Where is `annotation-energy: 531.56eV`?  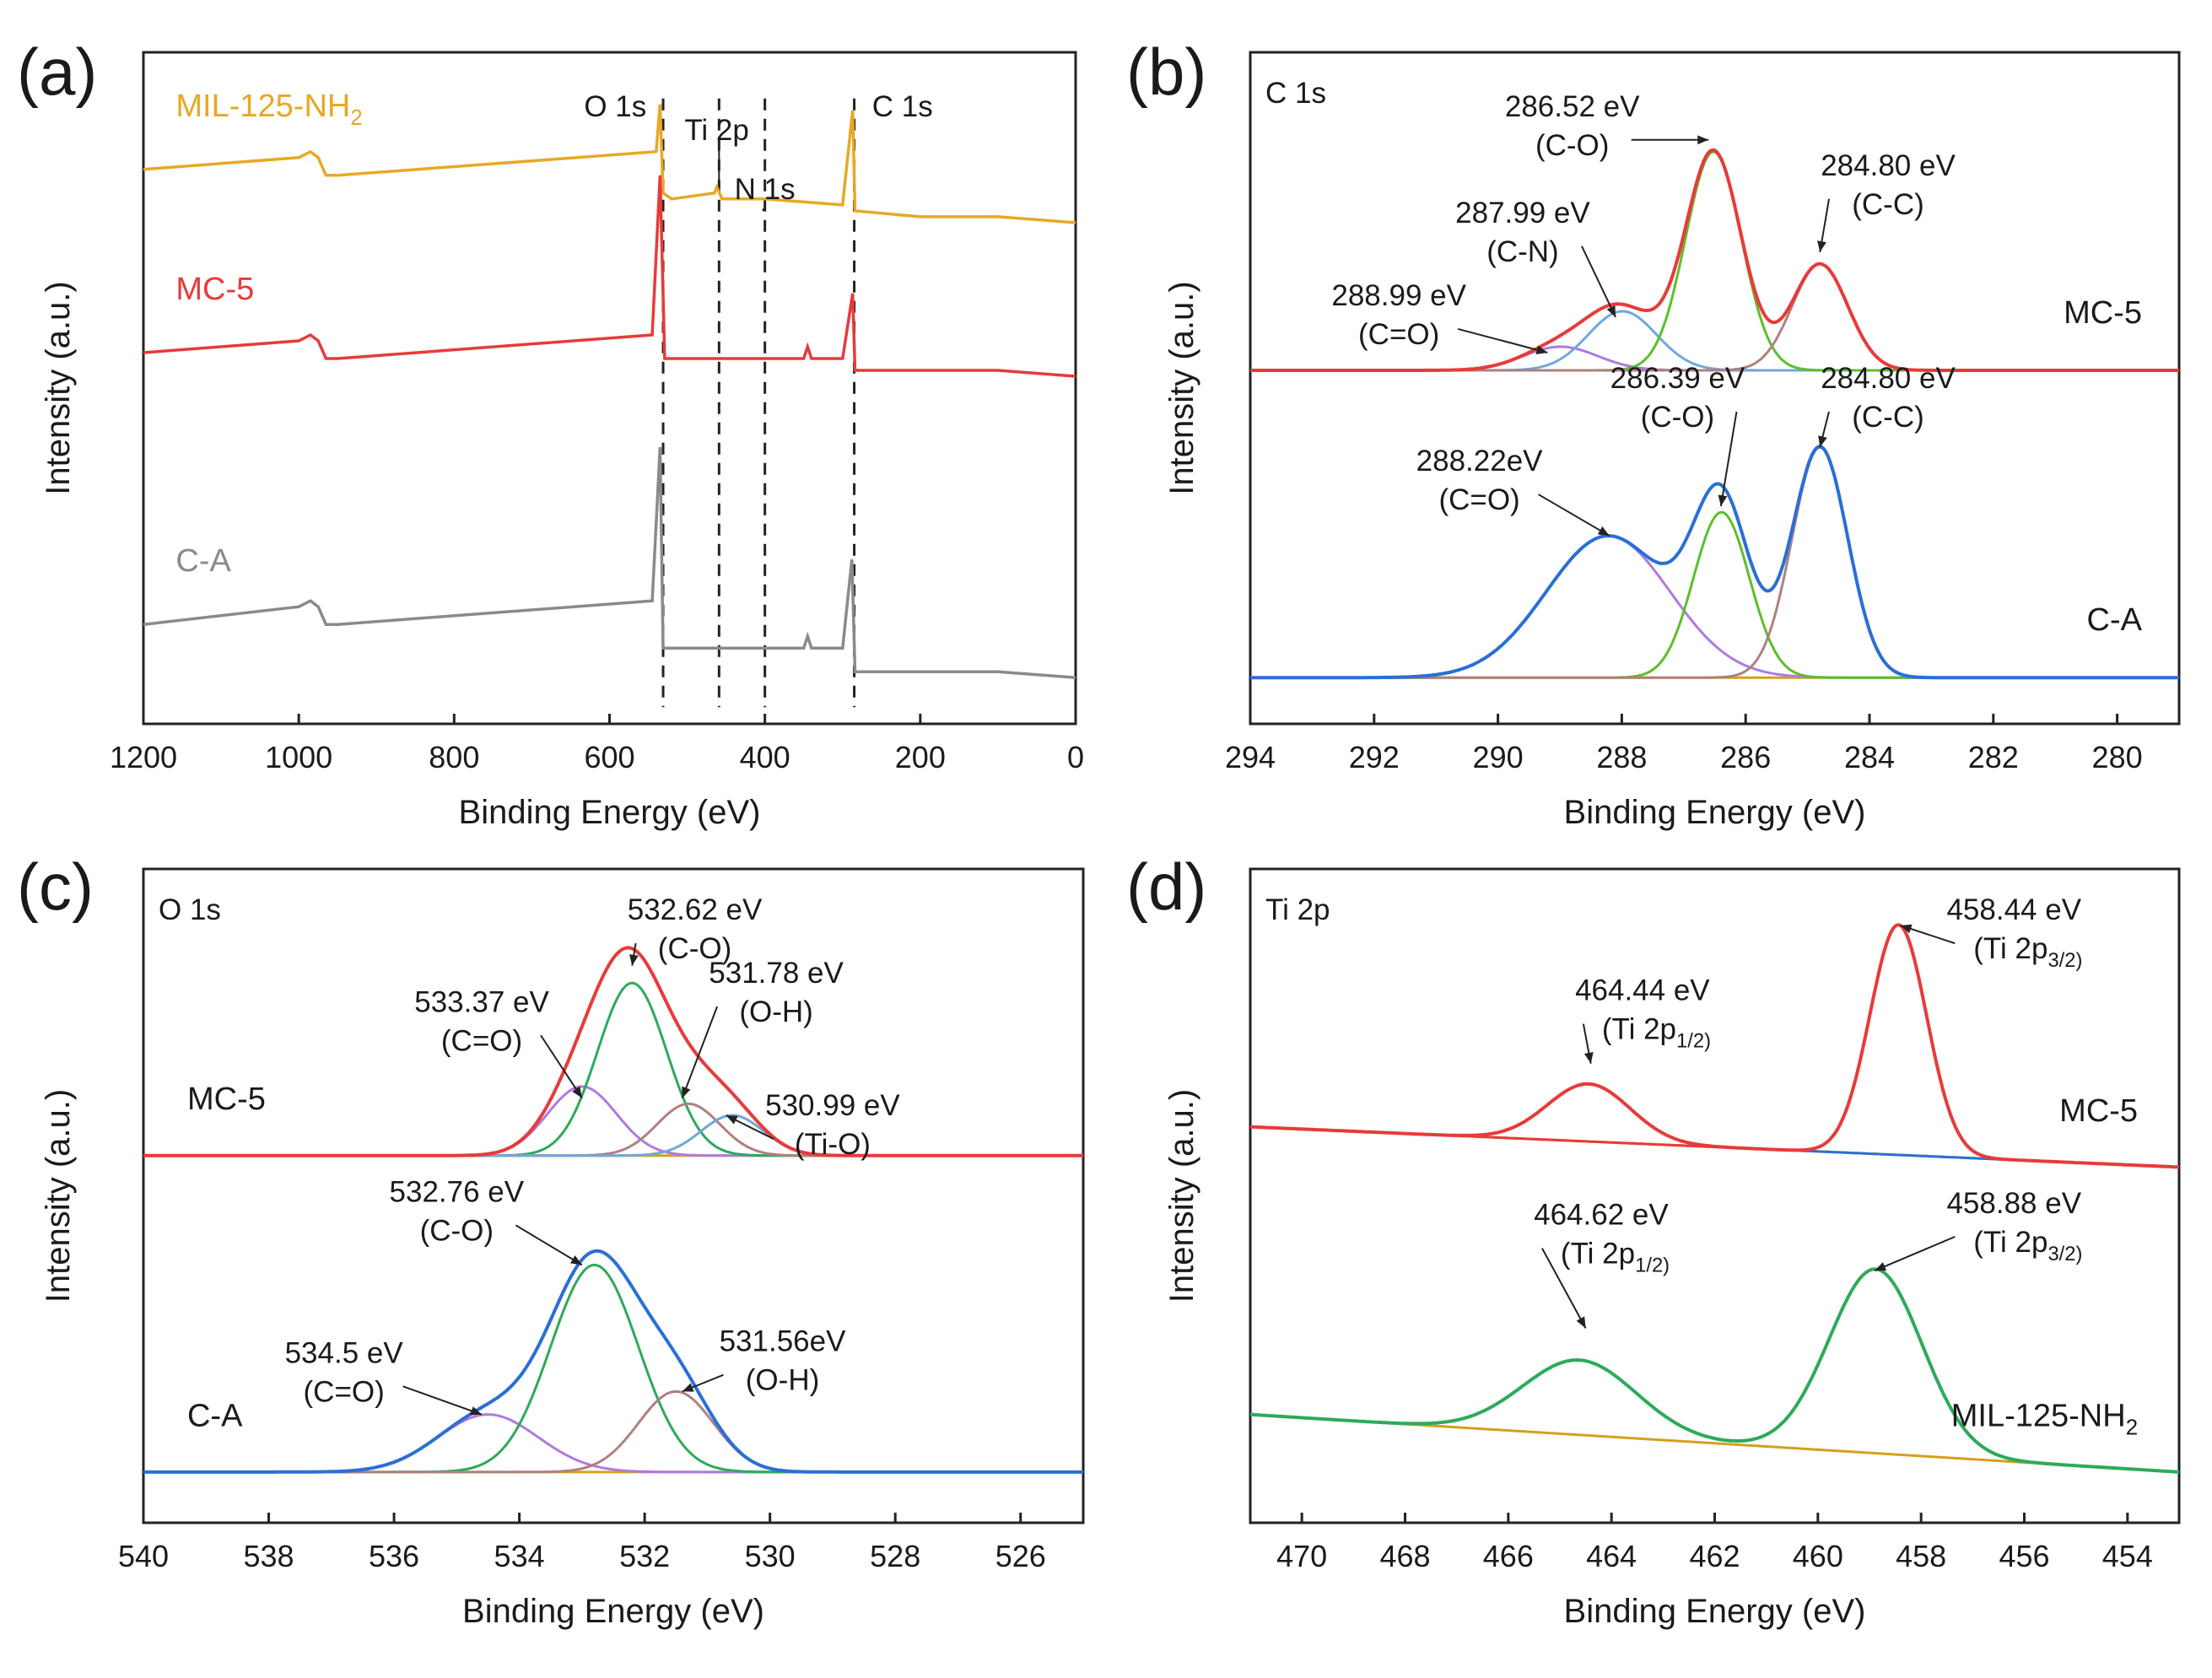 annotation-energy: 531.56eV is located at coordinates (783, 1341).